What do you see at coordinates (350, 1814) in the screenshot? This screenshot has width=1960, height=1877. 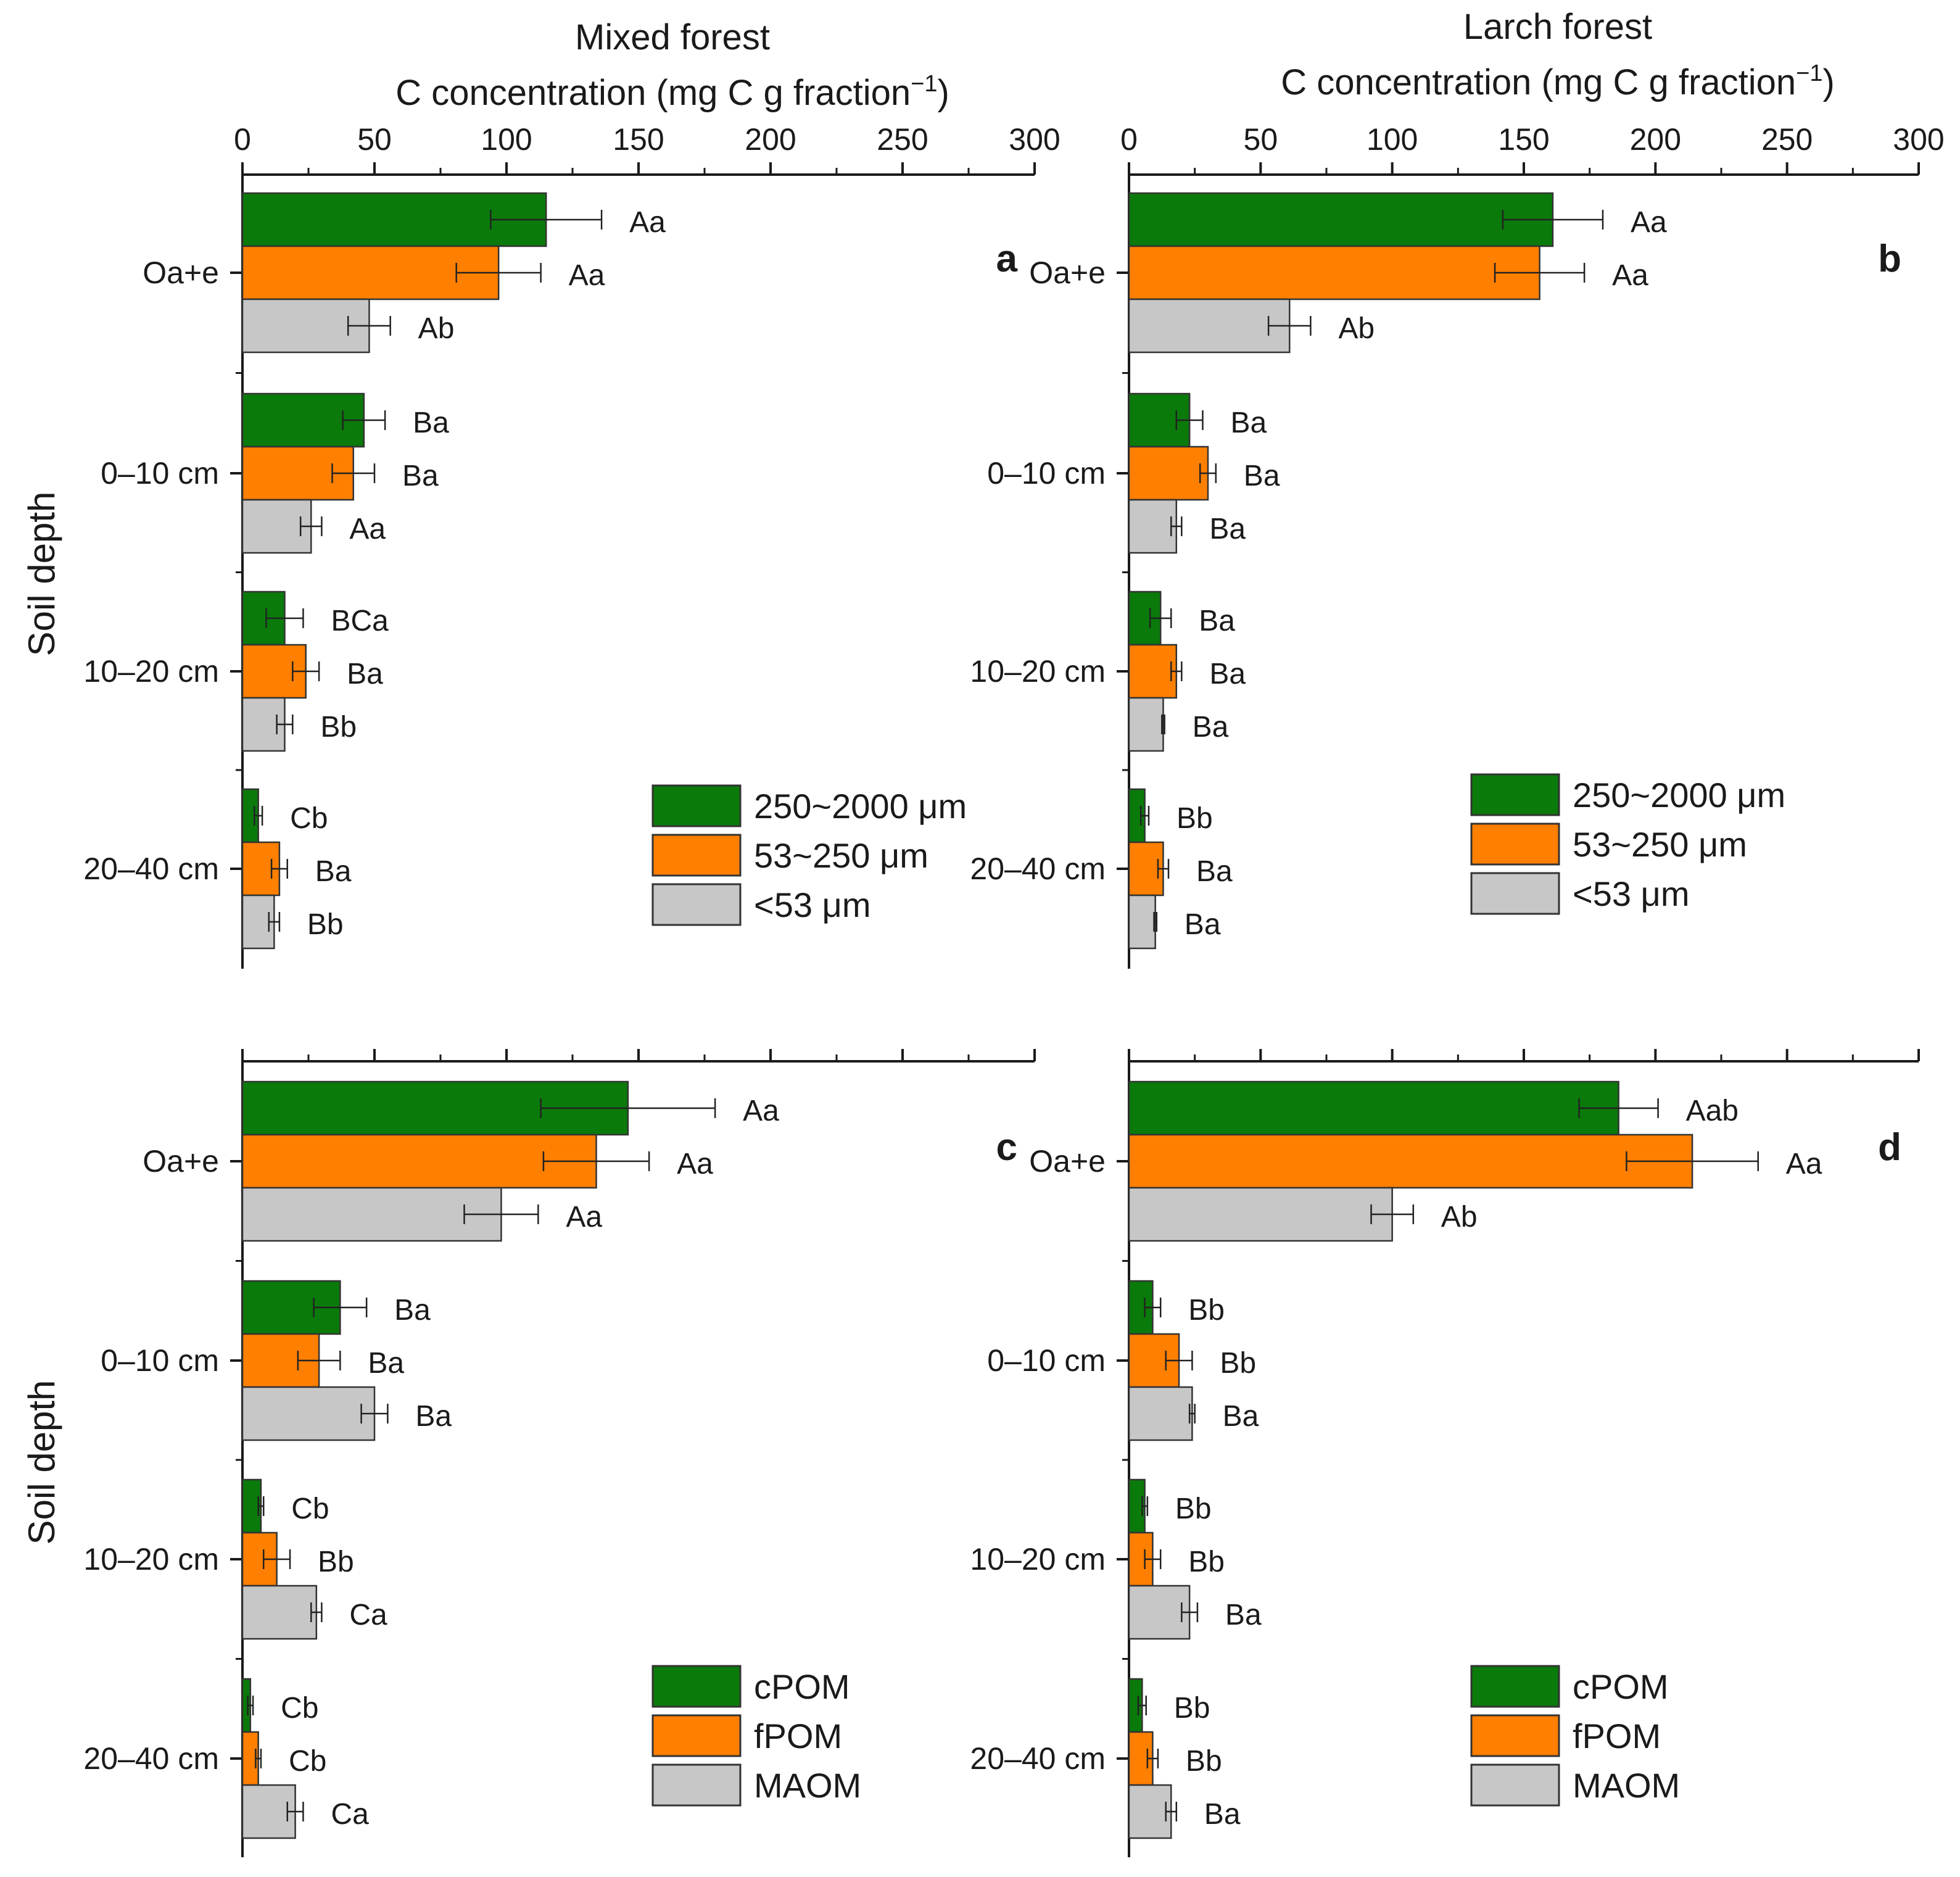 I see `data-label: Ca` at bounding box center [350, 1814].